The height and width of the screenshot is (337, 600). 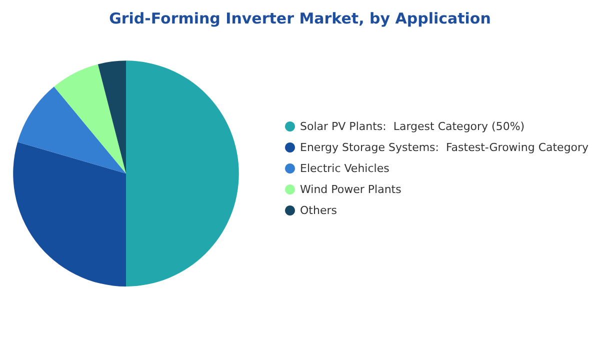 I want to click on chart-title: Grid-Forming Inverter Market, by Application, so click(x=300, y=19).